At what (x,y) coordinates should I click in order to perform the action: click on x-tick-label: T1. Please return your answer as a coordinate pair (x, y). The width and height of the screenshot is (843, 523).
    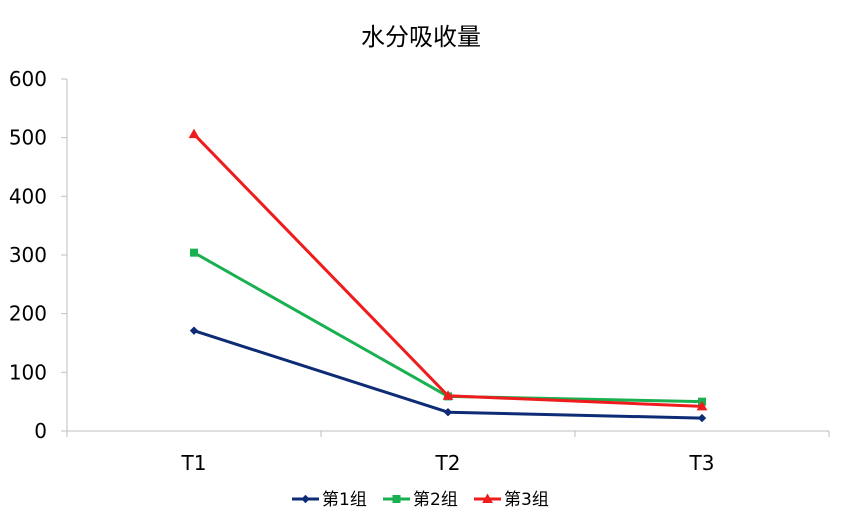
    Looking at the image, I should click on (194, 463).